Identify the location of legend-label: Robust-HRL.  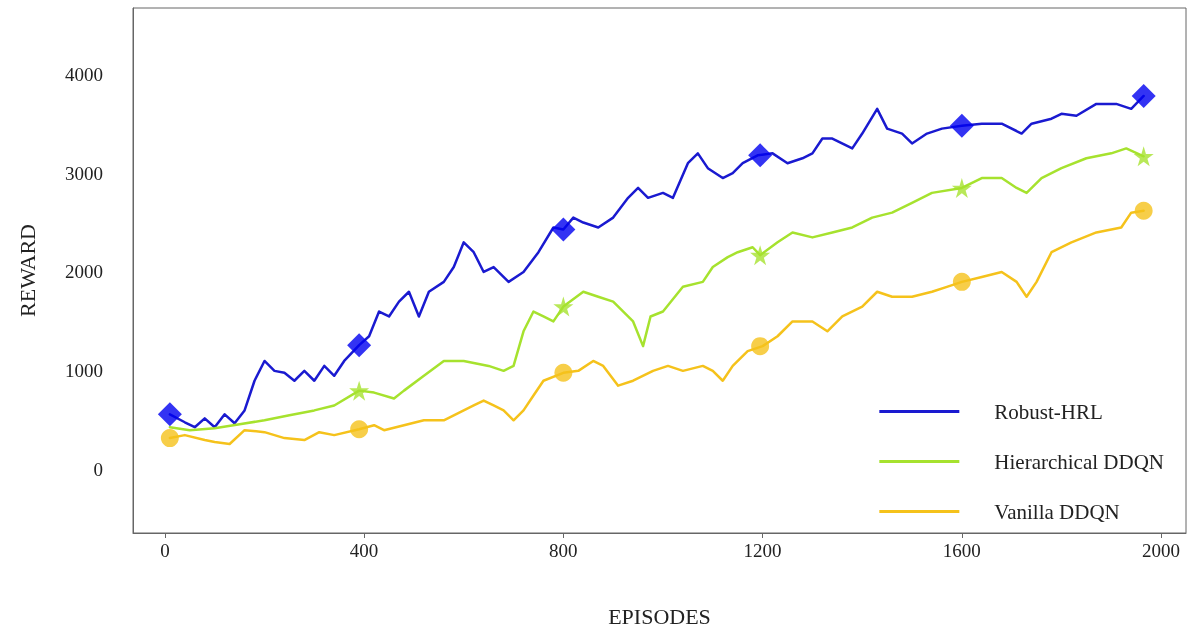
(1048, 411).